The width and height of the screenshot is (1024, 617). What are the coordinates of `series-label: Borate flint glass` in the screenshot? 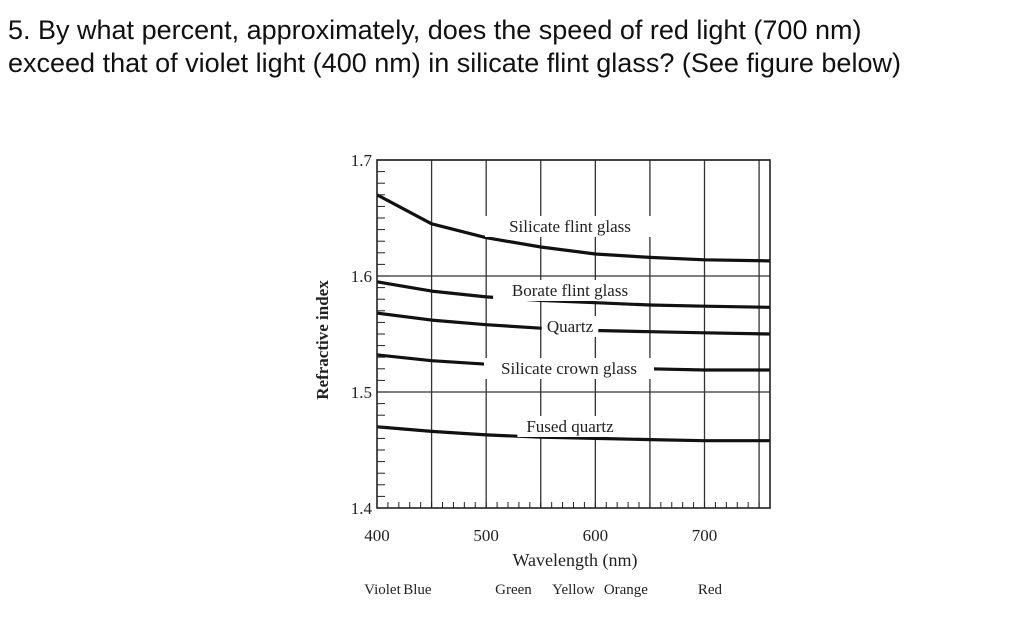 It's located at (570, 290).